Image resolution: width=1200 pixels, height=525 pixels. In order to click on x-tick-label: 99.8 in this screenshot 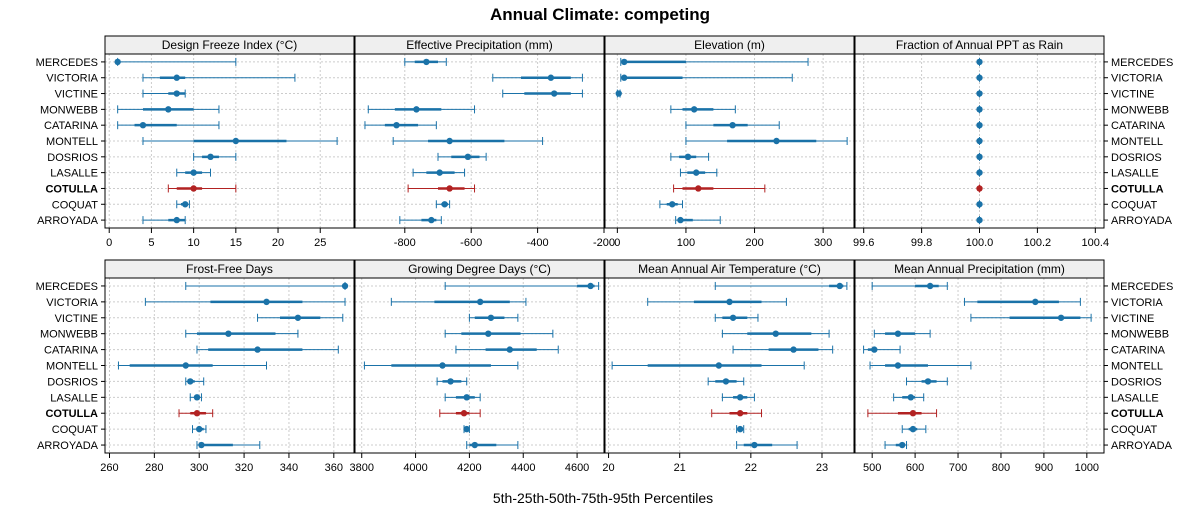, I will do `click(921, 243)`.